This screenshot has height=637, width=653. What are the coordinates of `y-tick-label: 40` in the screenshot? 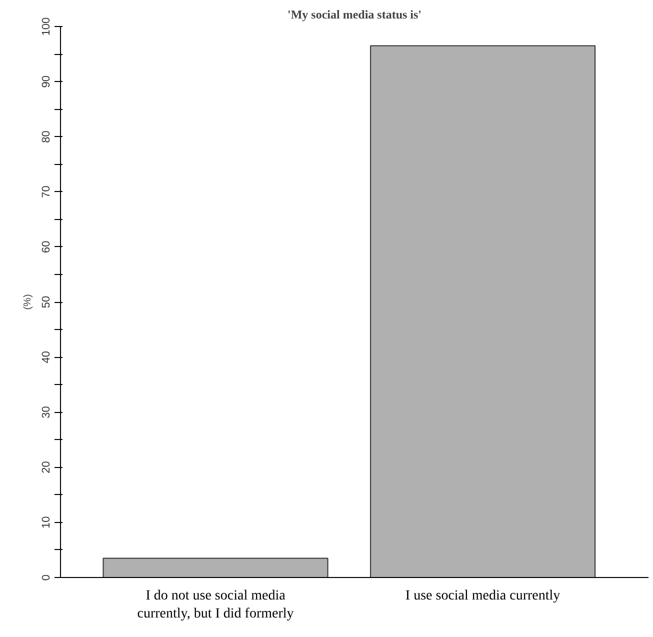 It's located at (46, 357).